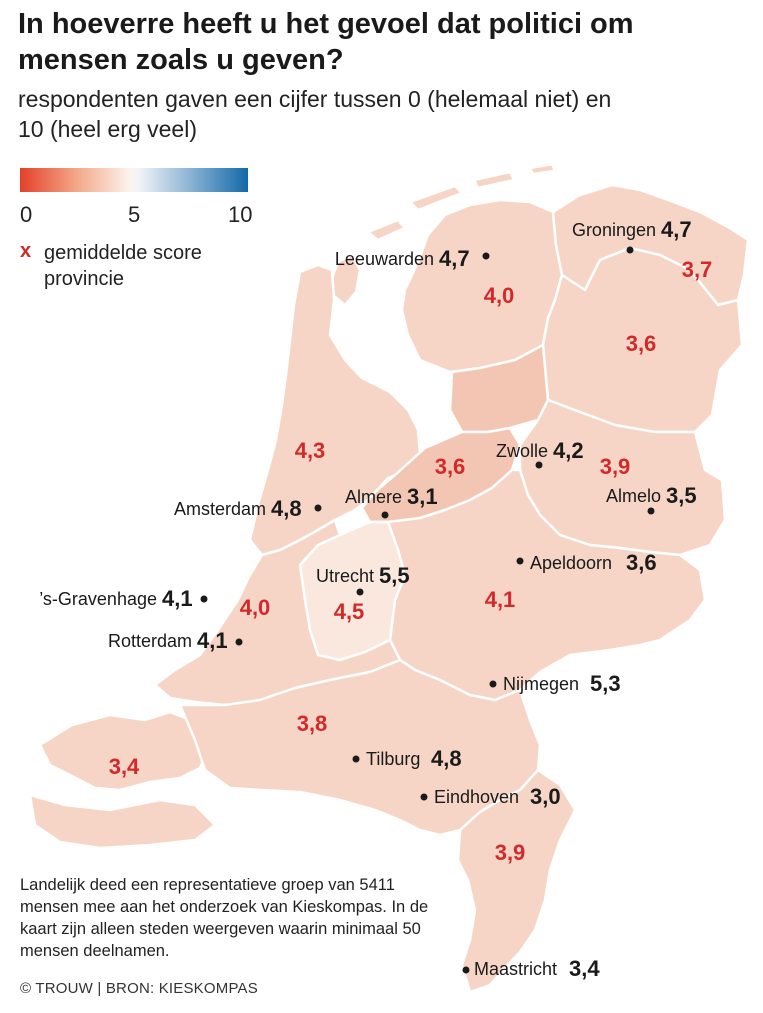 This screenshot has height=1013, width=763. I want to click on province-score-flevoland: 3,6, so click(450, 466).